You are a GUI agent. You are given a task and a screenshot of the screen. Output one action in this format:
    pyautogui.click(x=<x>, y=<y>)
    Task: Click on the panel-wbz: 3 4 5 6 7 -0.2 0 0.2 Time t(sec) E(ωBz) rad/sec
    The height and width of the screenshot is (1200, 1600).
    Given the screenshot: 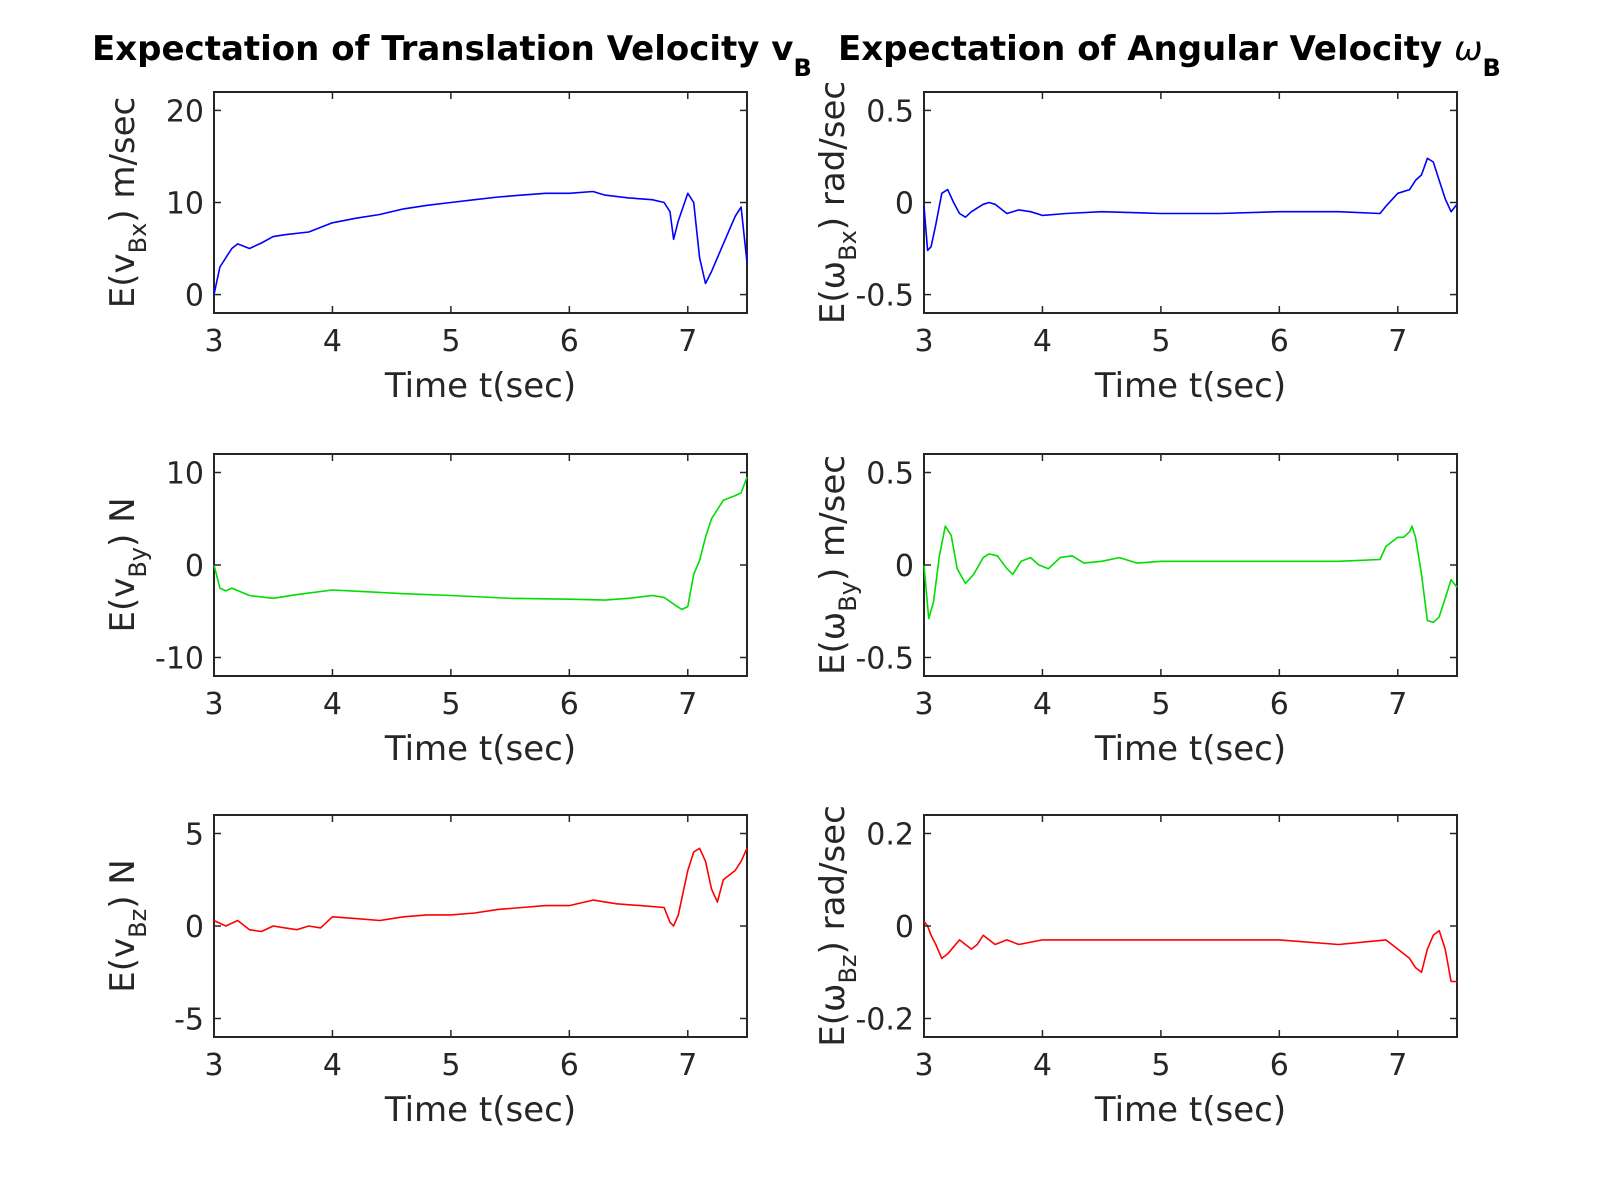 What is the action you would take?
    pyautogui.click(x=1135, y=967)
    